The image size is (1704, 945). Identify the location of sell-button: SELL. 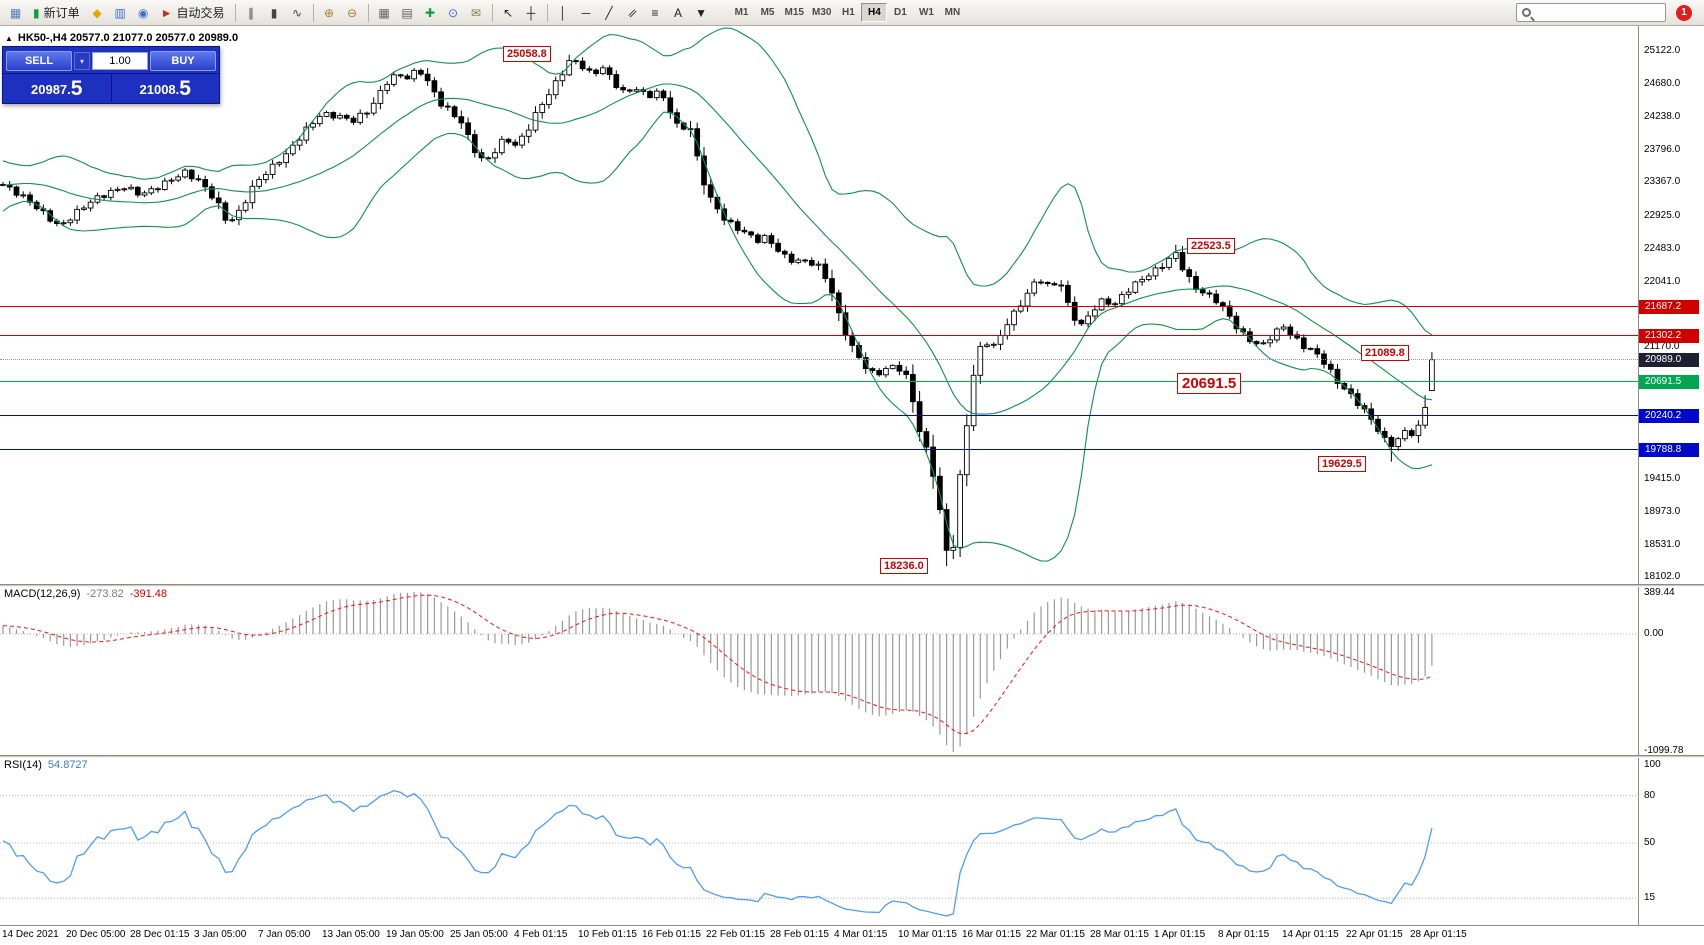
(39, 61).